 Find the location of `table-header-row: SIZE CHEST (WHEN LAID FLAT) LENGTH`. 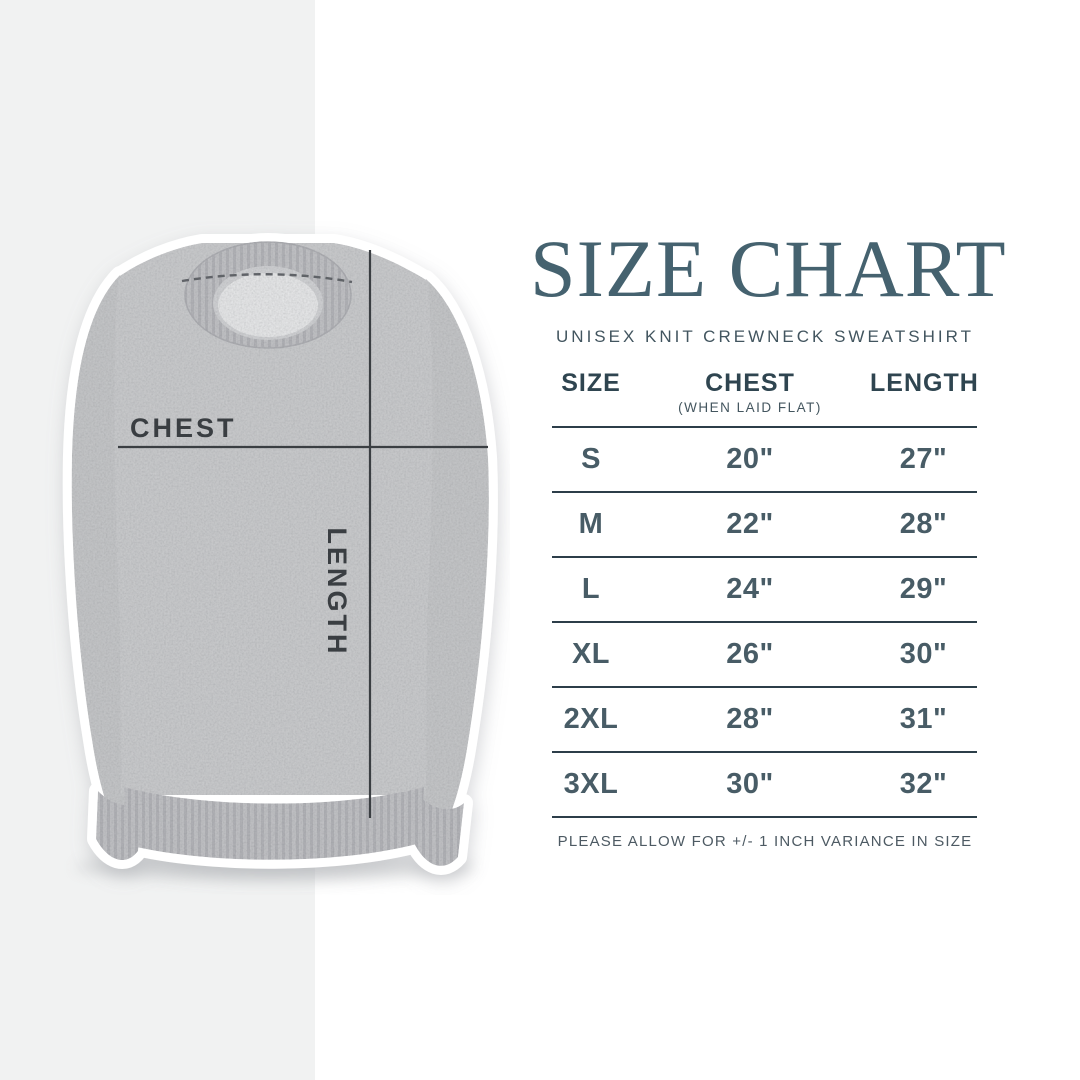

table-header-row: SIZE CHEST (WHEN LAID FLAT) LENGTH is located at coordinates (765, 398).